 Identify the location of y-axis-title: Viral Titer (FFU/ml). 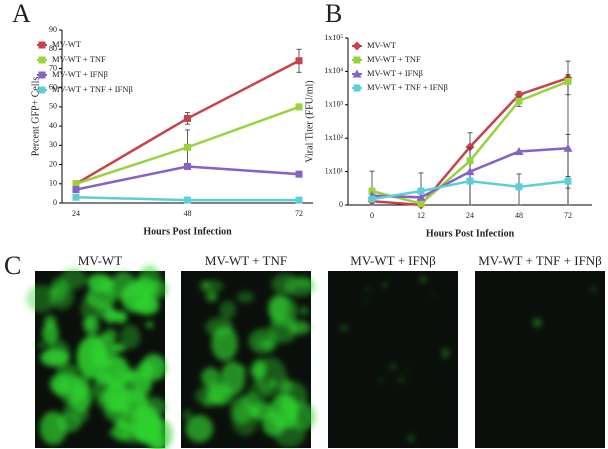
(309, 121).